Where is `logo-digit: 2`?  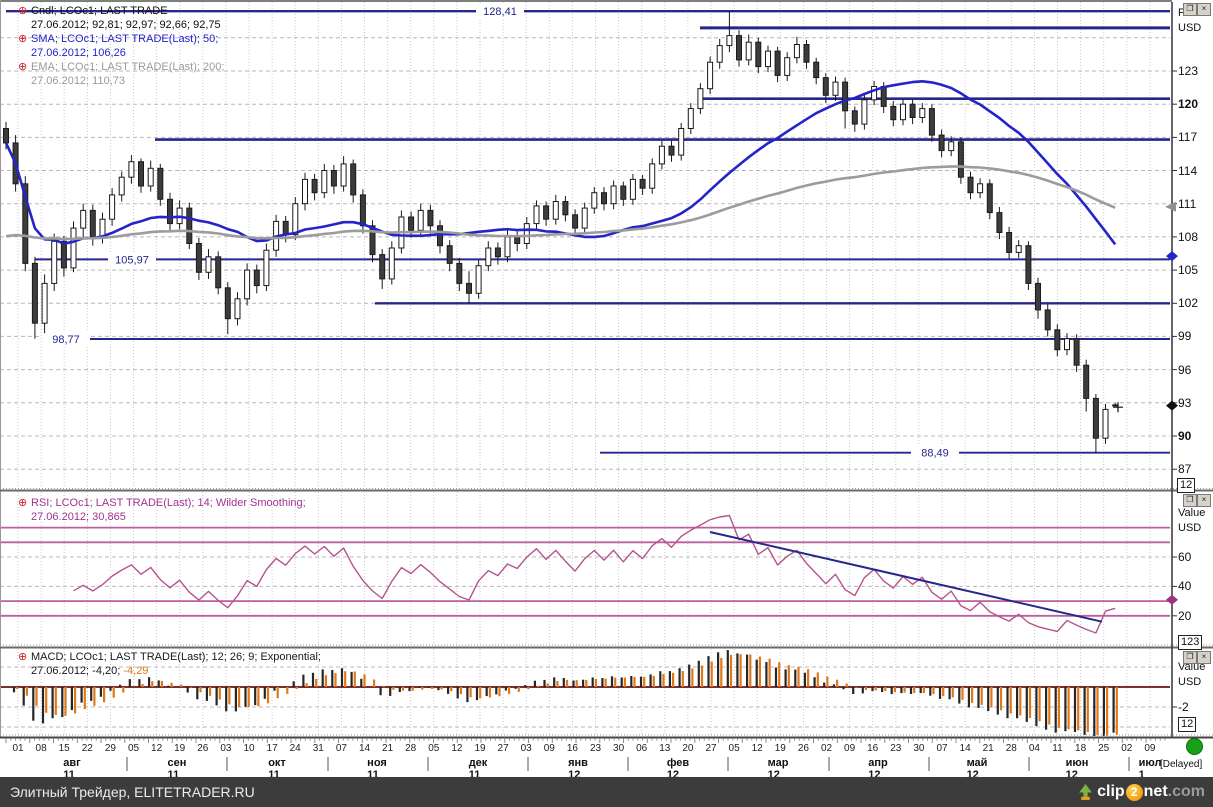
logo-digit: 2 is located at coordinates (1134, 792).